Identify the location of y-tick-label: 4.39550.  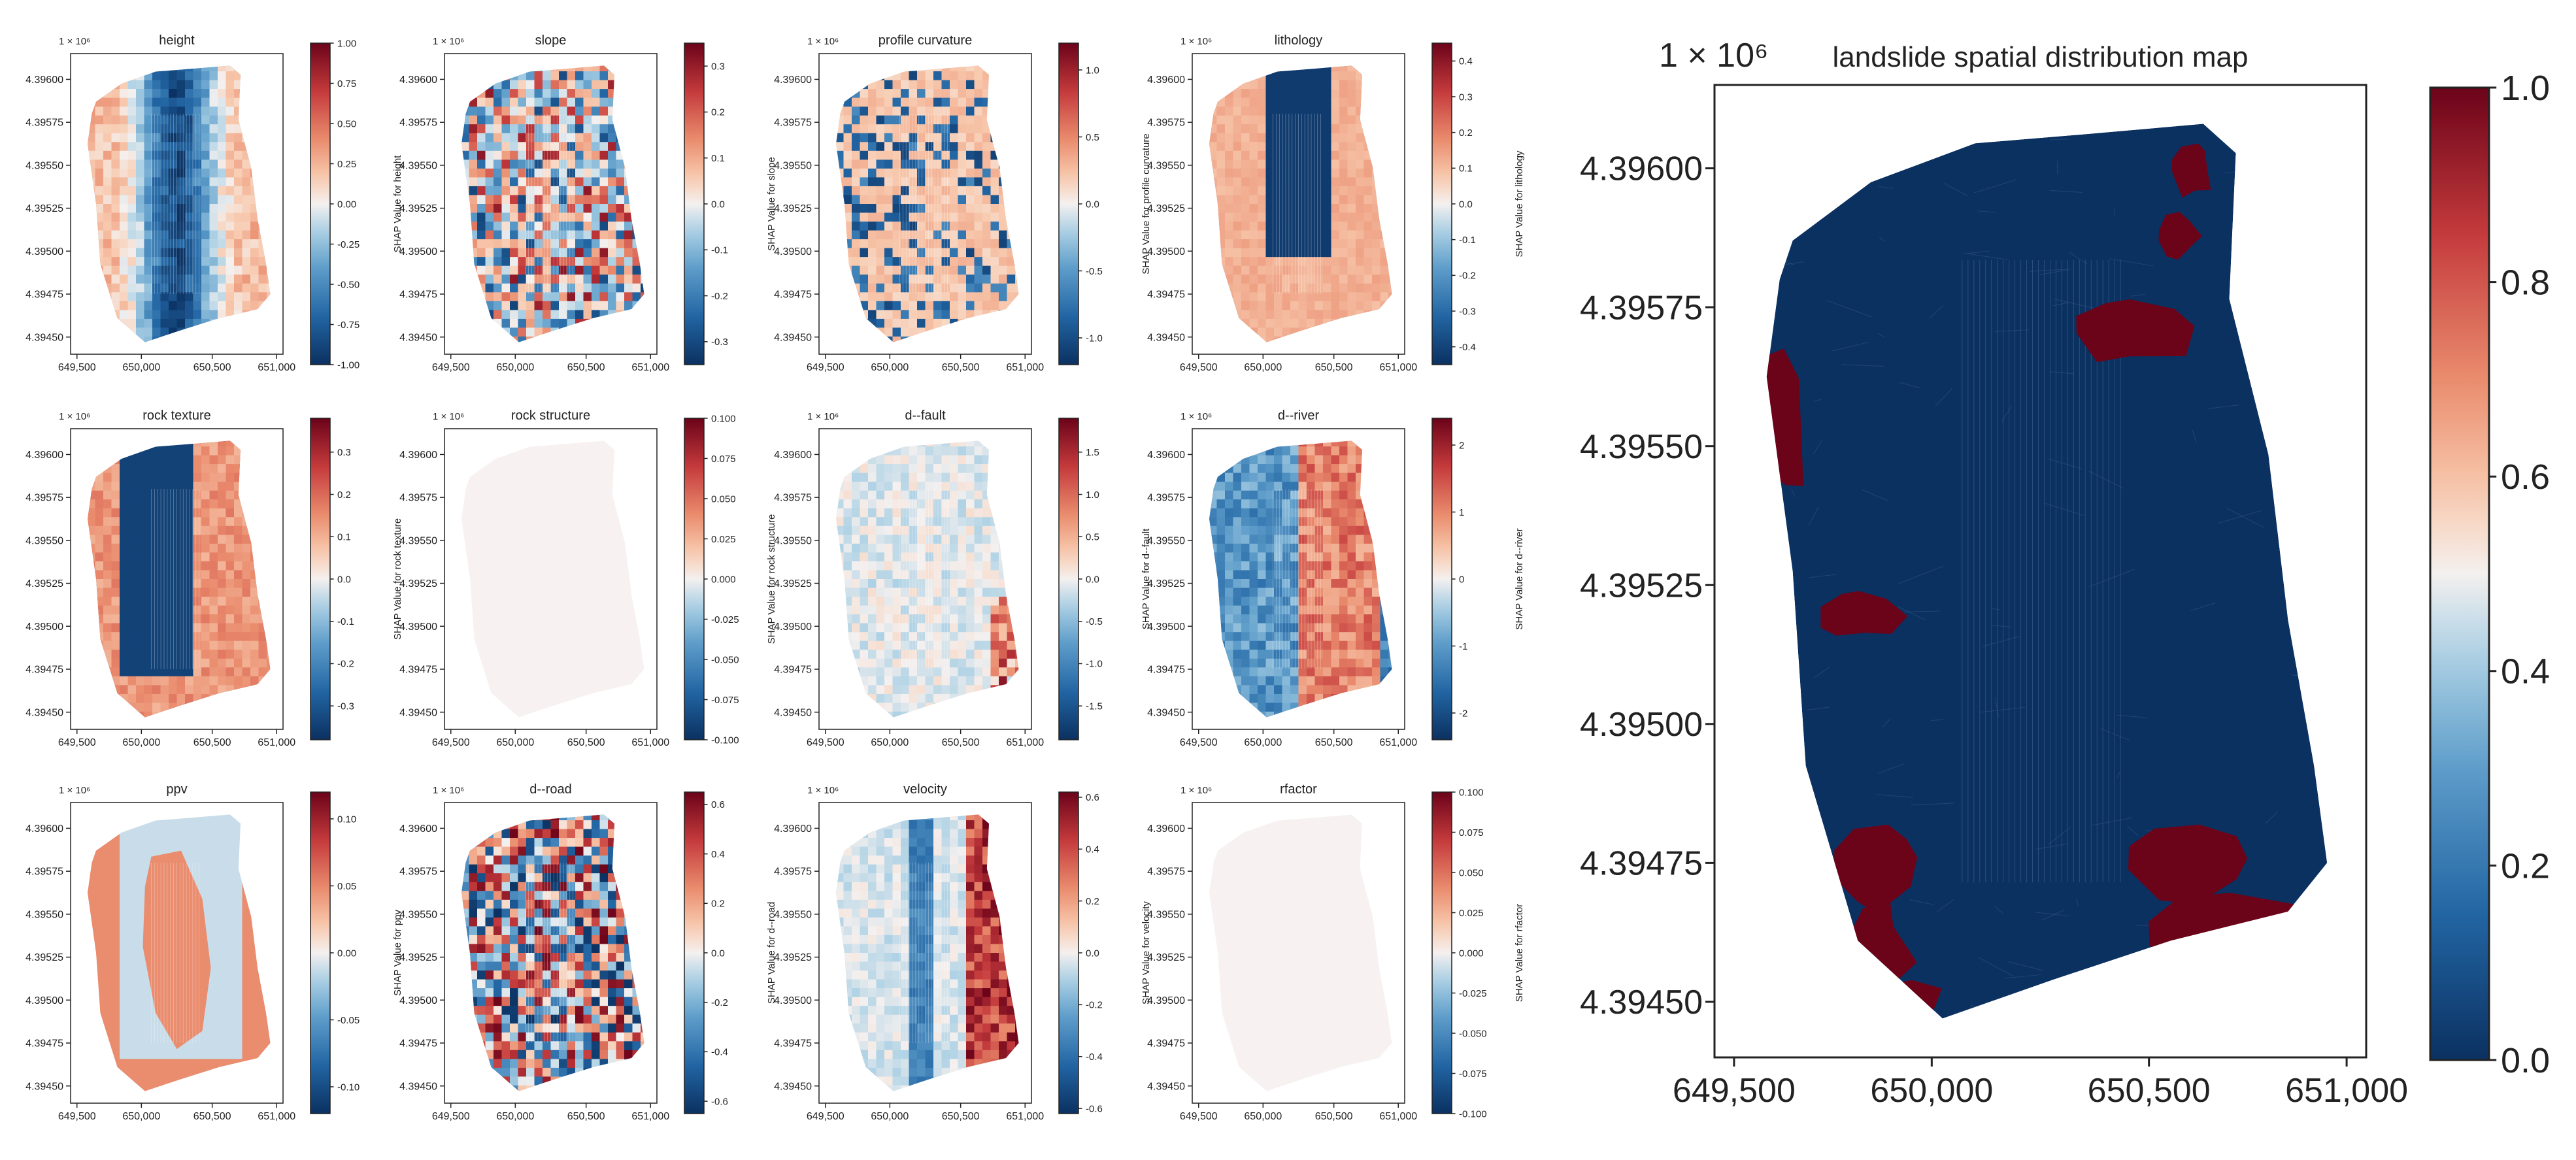
(418, 540).